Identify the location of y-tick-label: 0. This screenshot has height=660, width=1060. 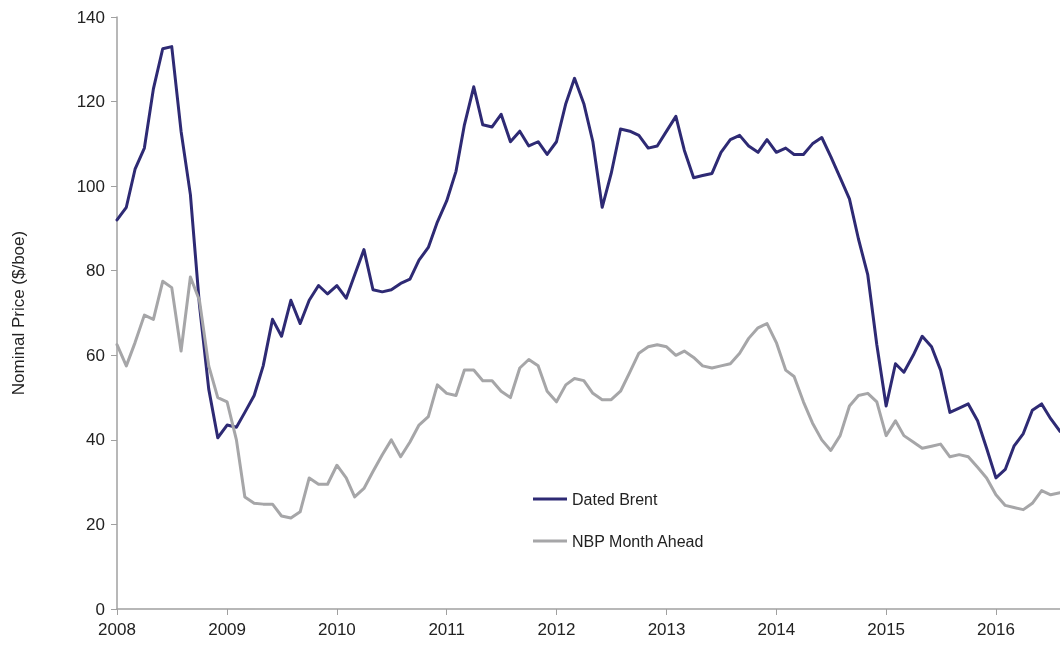
(100, 609).